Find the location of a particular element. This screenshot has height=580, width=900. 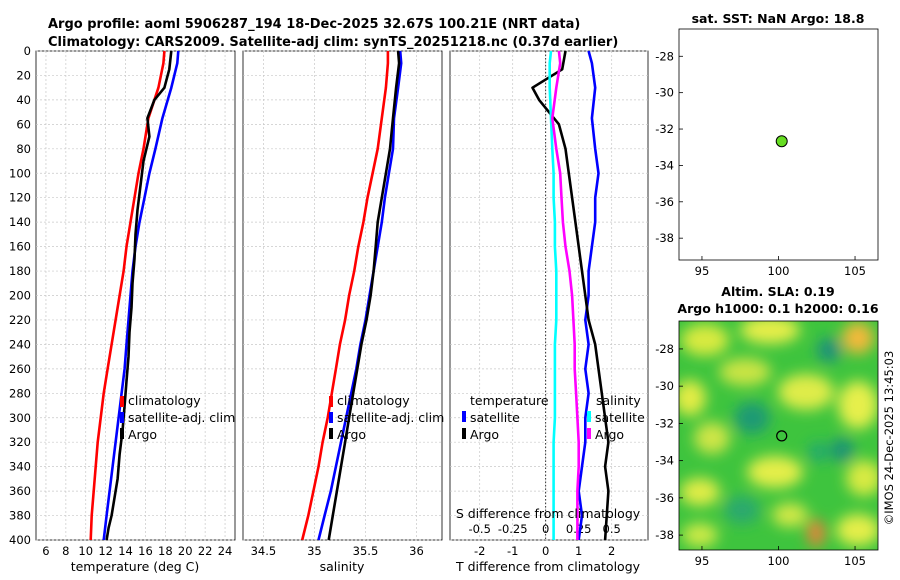

sla-map-points is located at coordinates (782, 436).